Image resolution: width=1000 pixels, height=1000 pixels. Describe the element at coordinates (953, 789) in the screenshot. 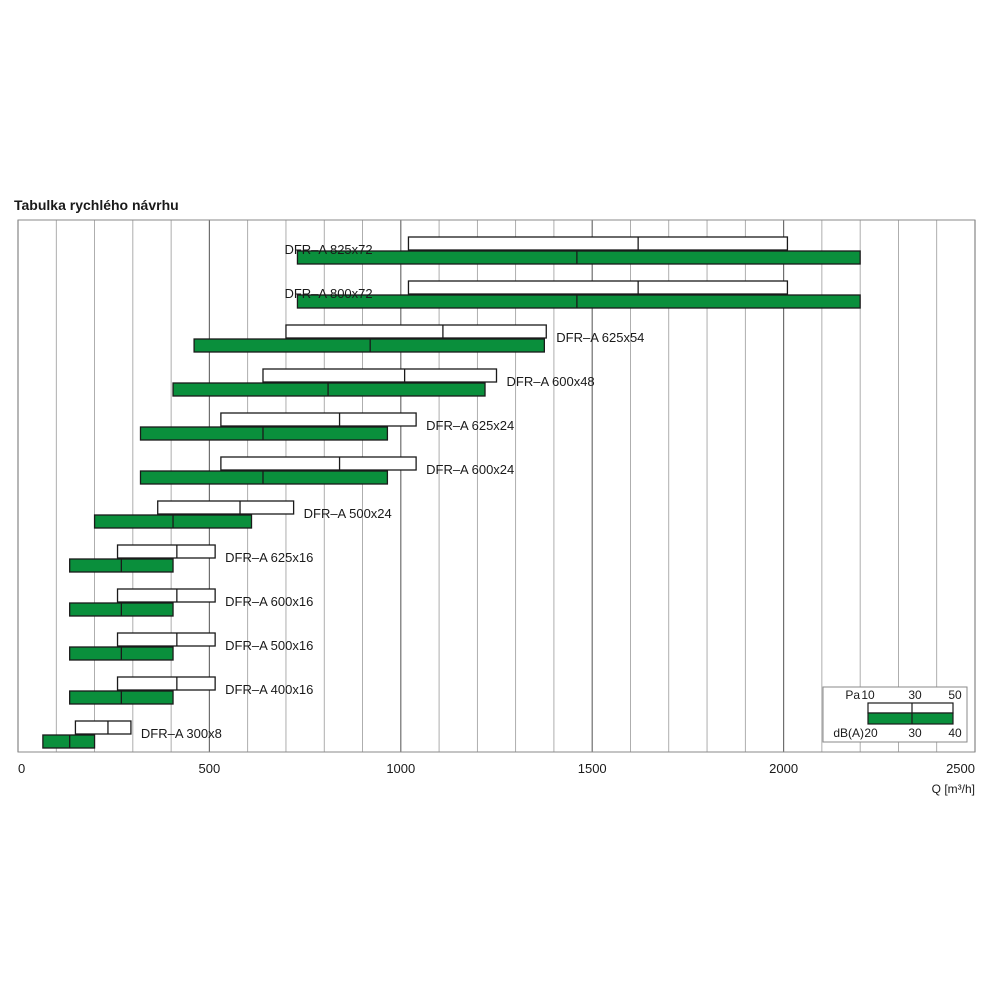

I see `x-axis-label: Q [m³/h]` at that location.